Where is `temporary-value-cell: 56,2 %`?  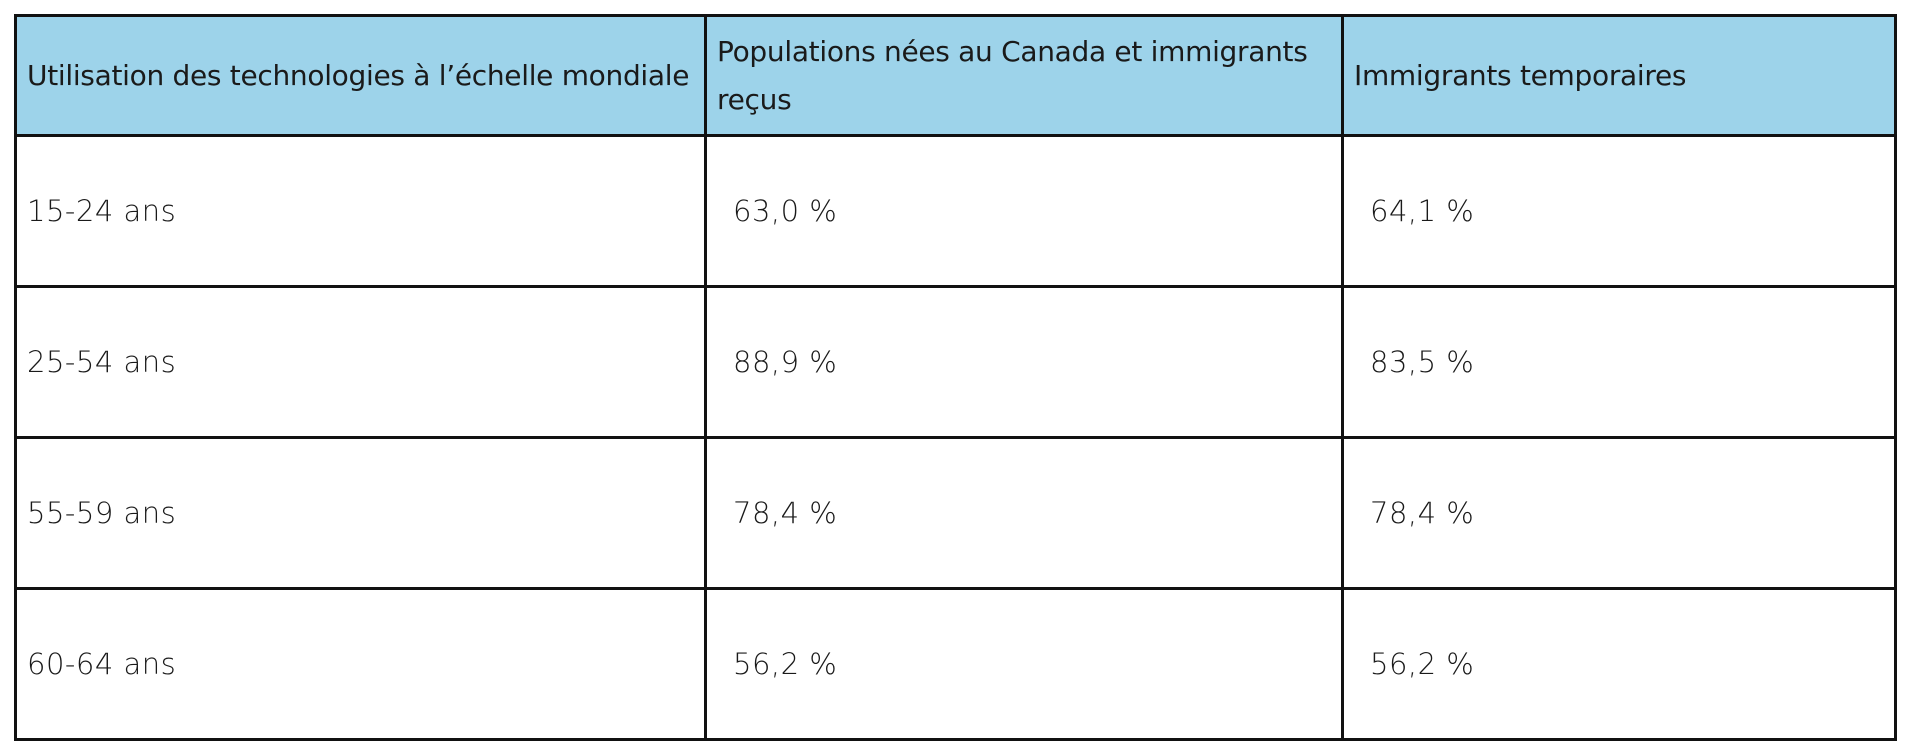 temporary-value-cell: 56,2 % is located at coordinates (1619, 664).